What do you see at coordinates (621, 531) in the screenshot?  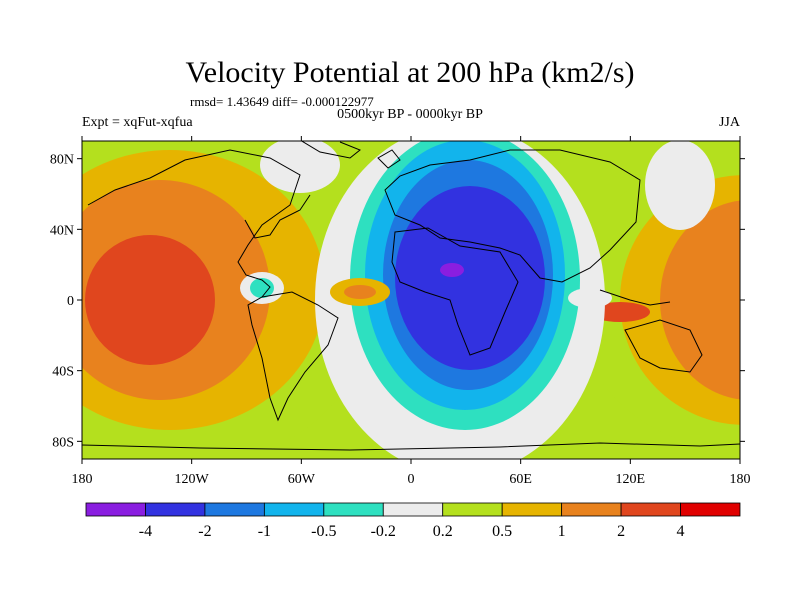 I see `colorbar-label: 2` at bounding box center [621, 531].